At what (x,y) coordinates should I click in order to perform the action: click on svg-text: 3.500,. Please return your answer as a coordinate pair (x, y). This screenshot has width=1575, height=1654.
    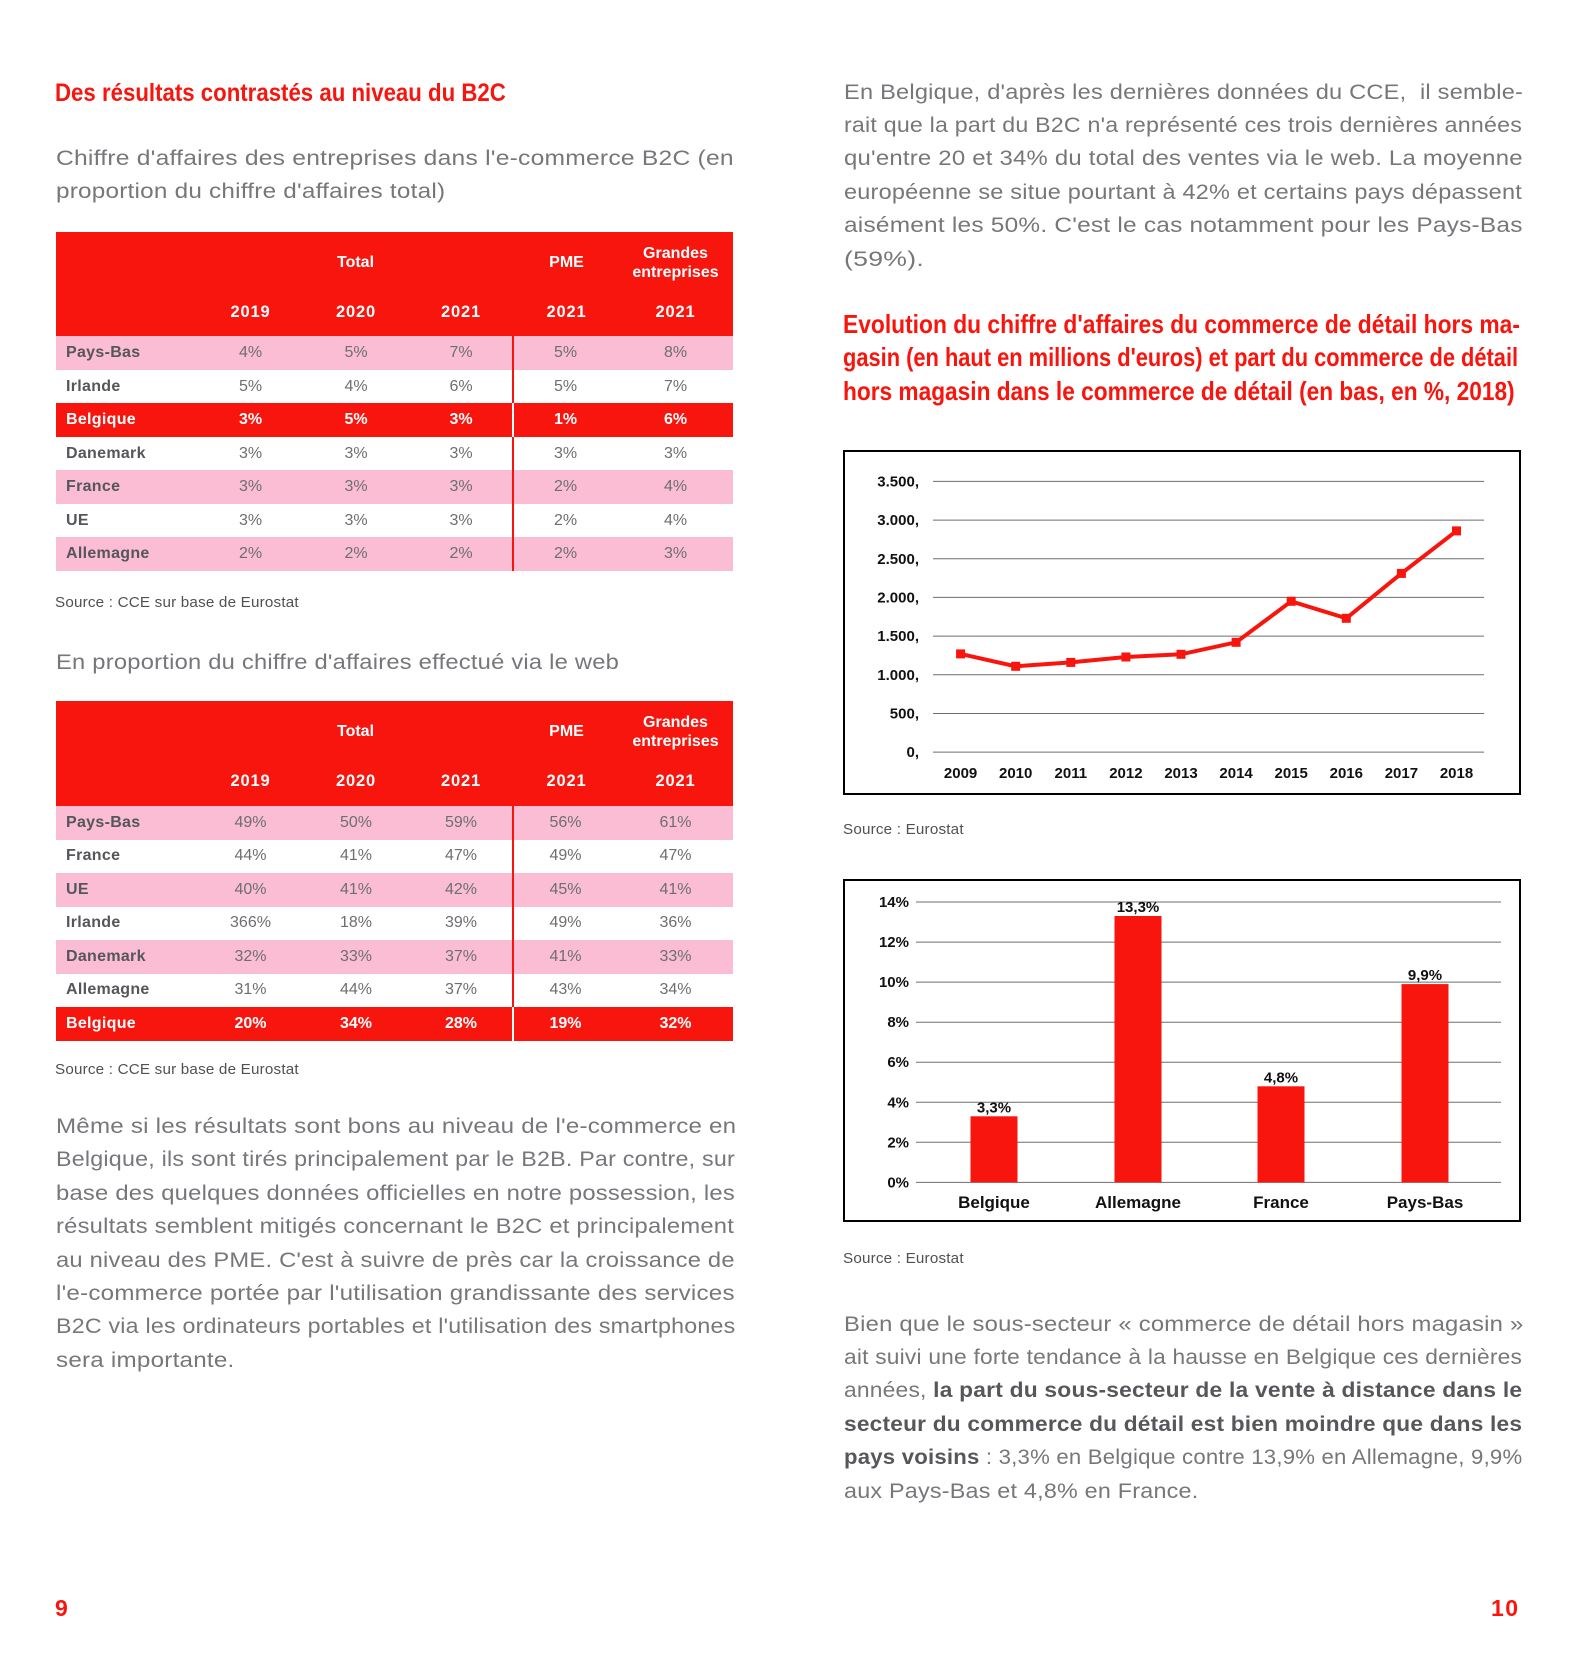
    Looking at the image, I should click on (898, 481).